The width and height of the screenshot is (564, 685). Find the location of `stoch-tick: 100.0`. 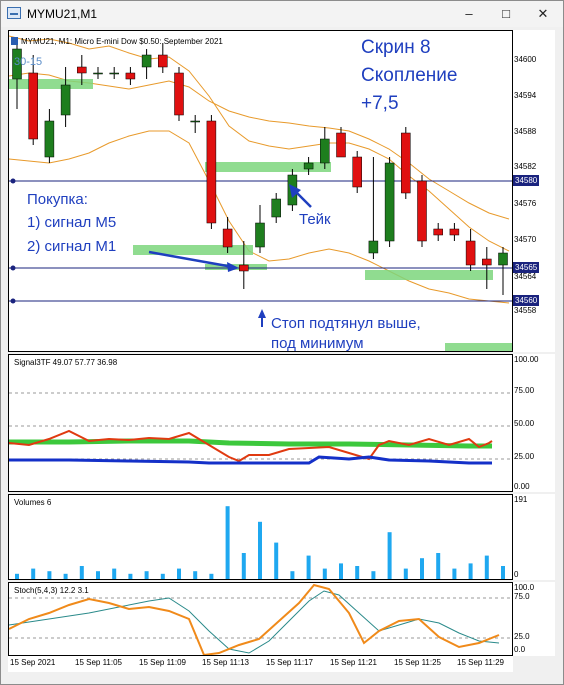

stoch-tick: 100.0 is located at coordinates (524, 587).